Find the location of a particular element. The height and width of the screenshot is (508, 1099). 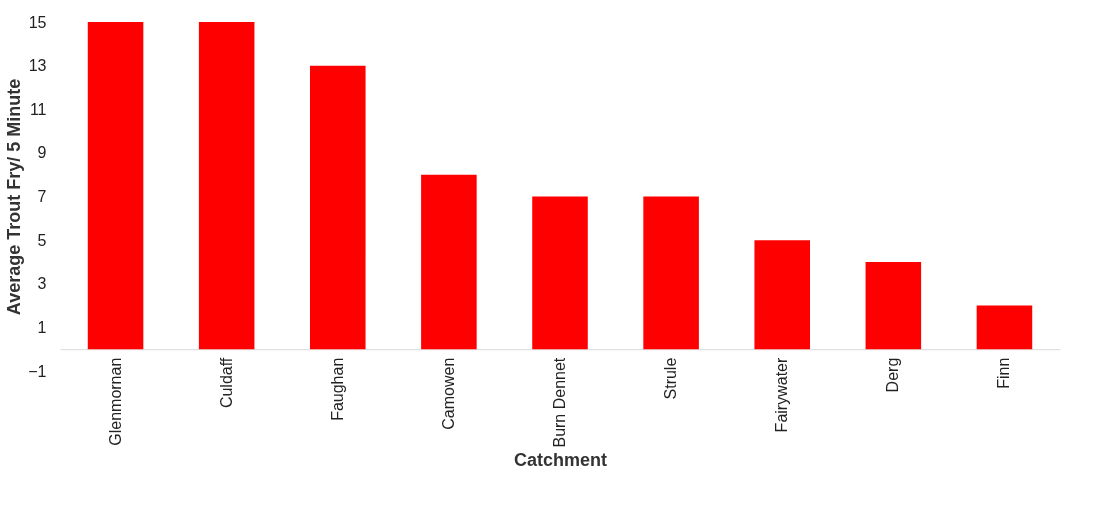

x-tick-label: Burn Dennet is located at coordinates (559, 402).